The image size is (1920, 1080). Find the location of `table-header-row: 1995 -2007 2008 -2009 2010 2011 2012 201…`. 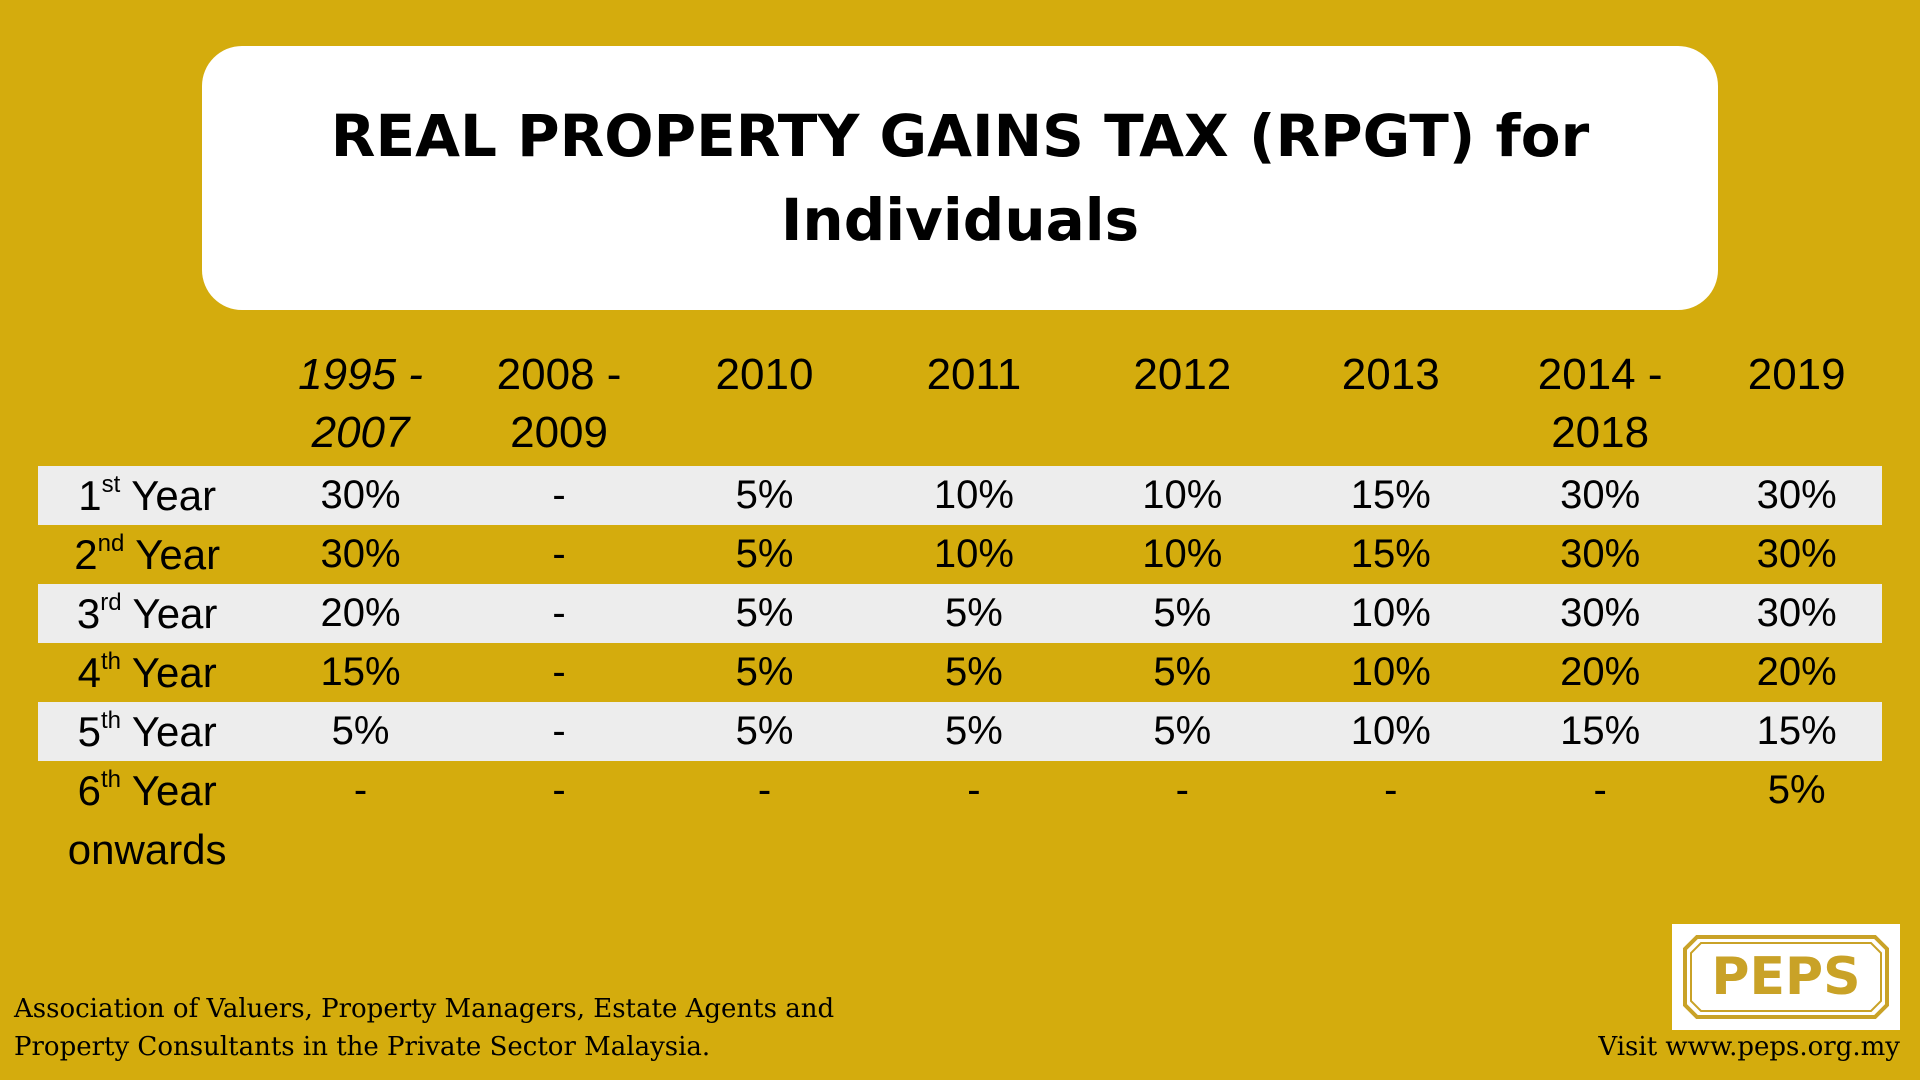

table-header-row: 1995 -2007 2008 -2009 2010 2011 2012 201… is located at coordinates (960, 406).